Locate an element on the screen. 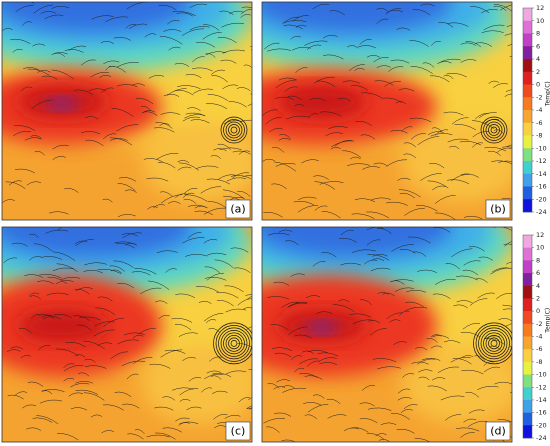 The height and width of the screenshot is (446, 550). colorbar-tick-label: 2 is located at coordinates (538, 72).